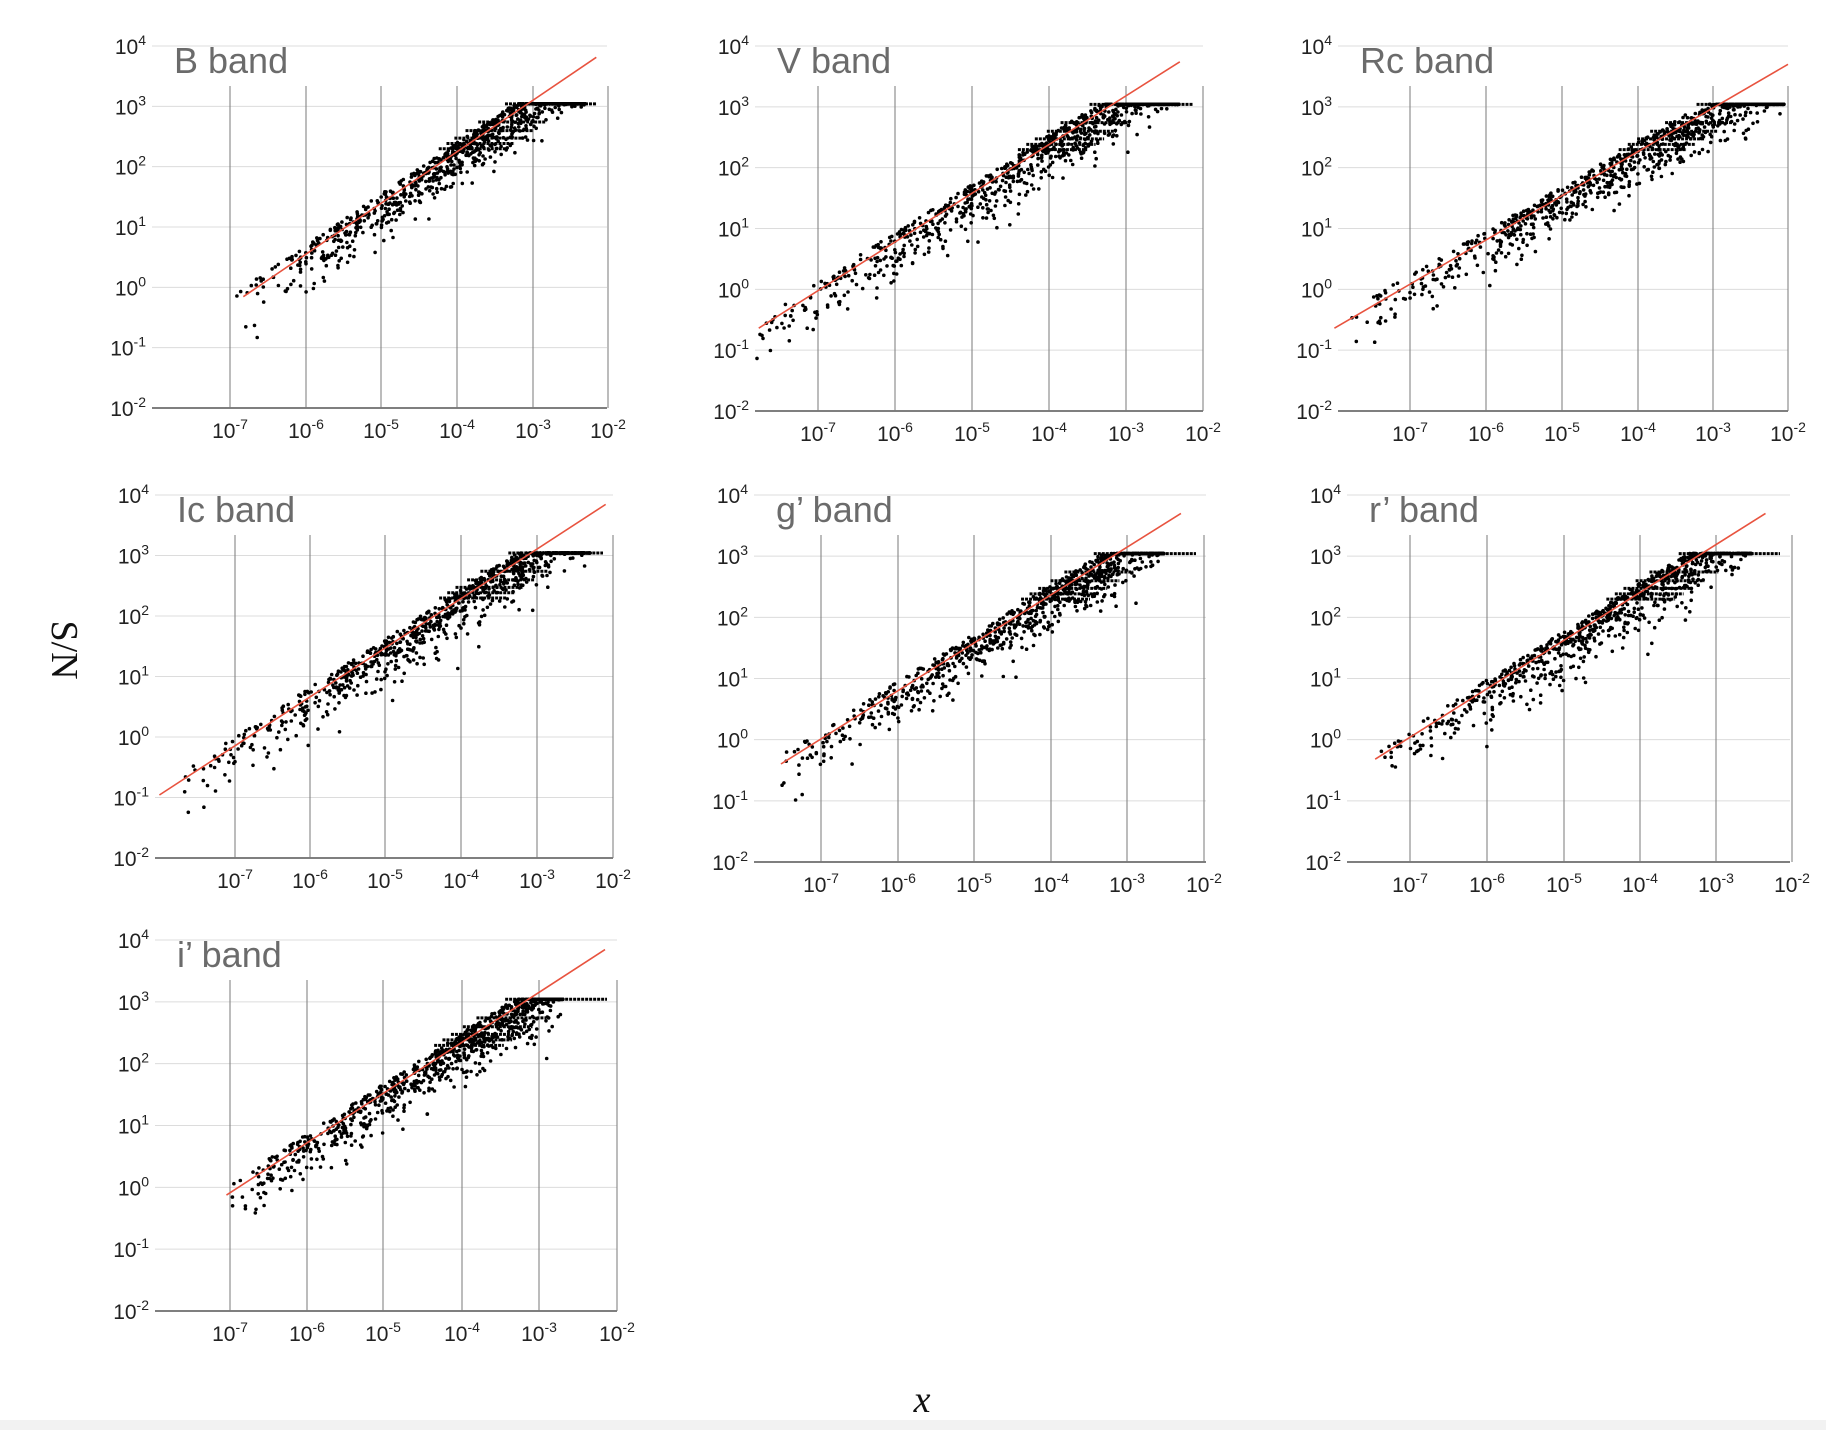  What do you see at coordinates (419, 177) in the screenshot?
I see `fit-line` at bounding box center [419, 177].